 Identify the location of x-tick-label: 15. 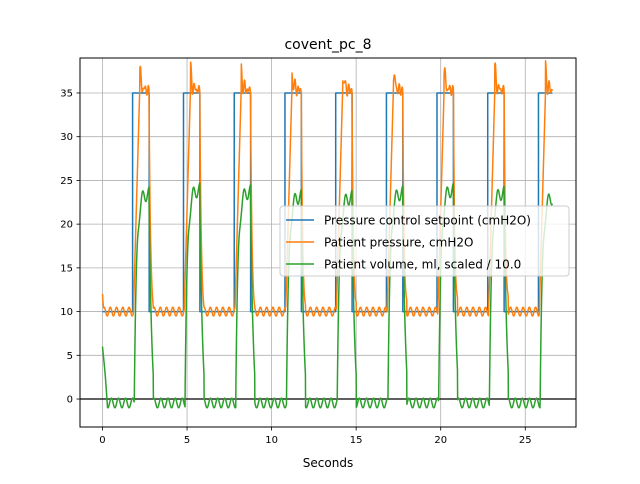
(356, 440).